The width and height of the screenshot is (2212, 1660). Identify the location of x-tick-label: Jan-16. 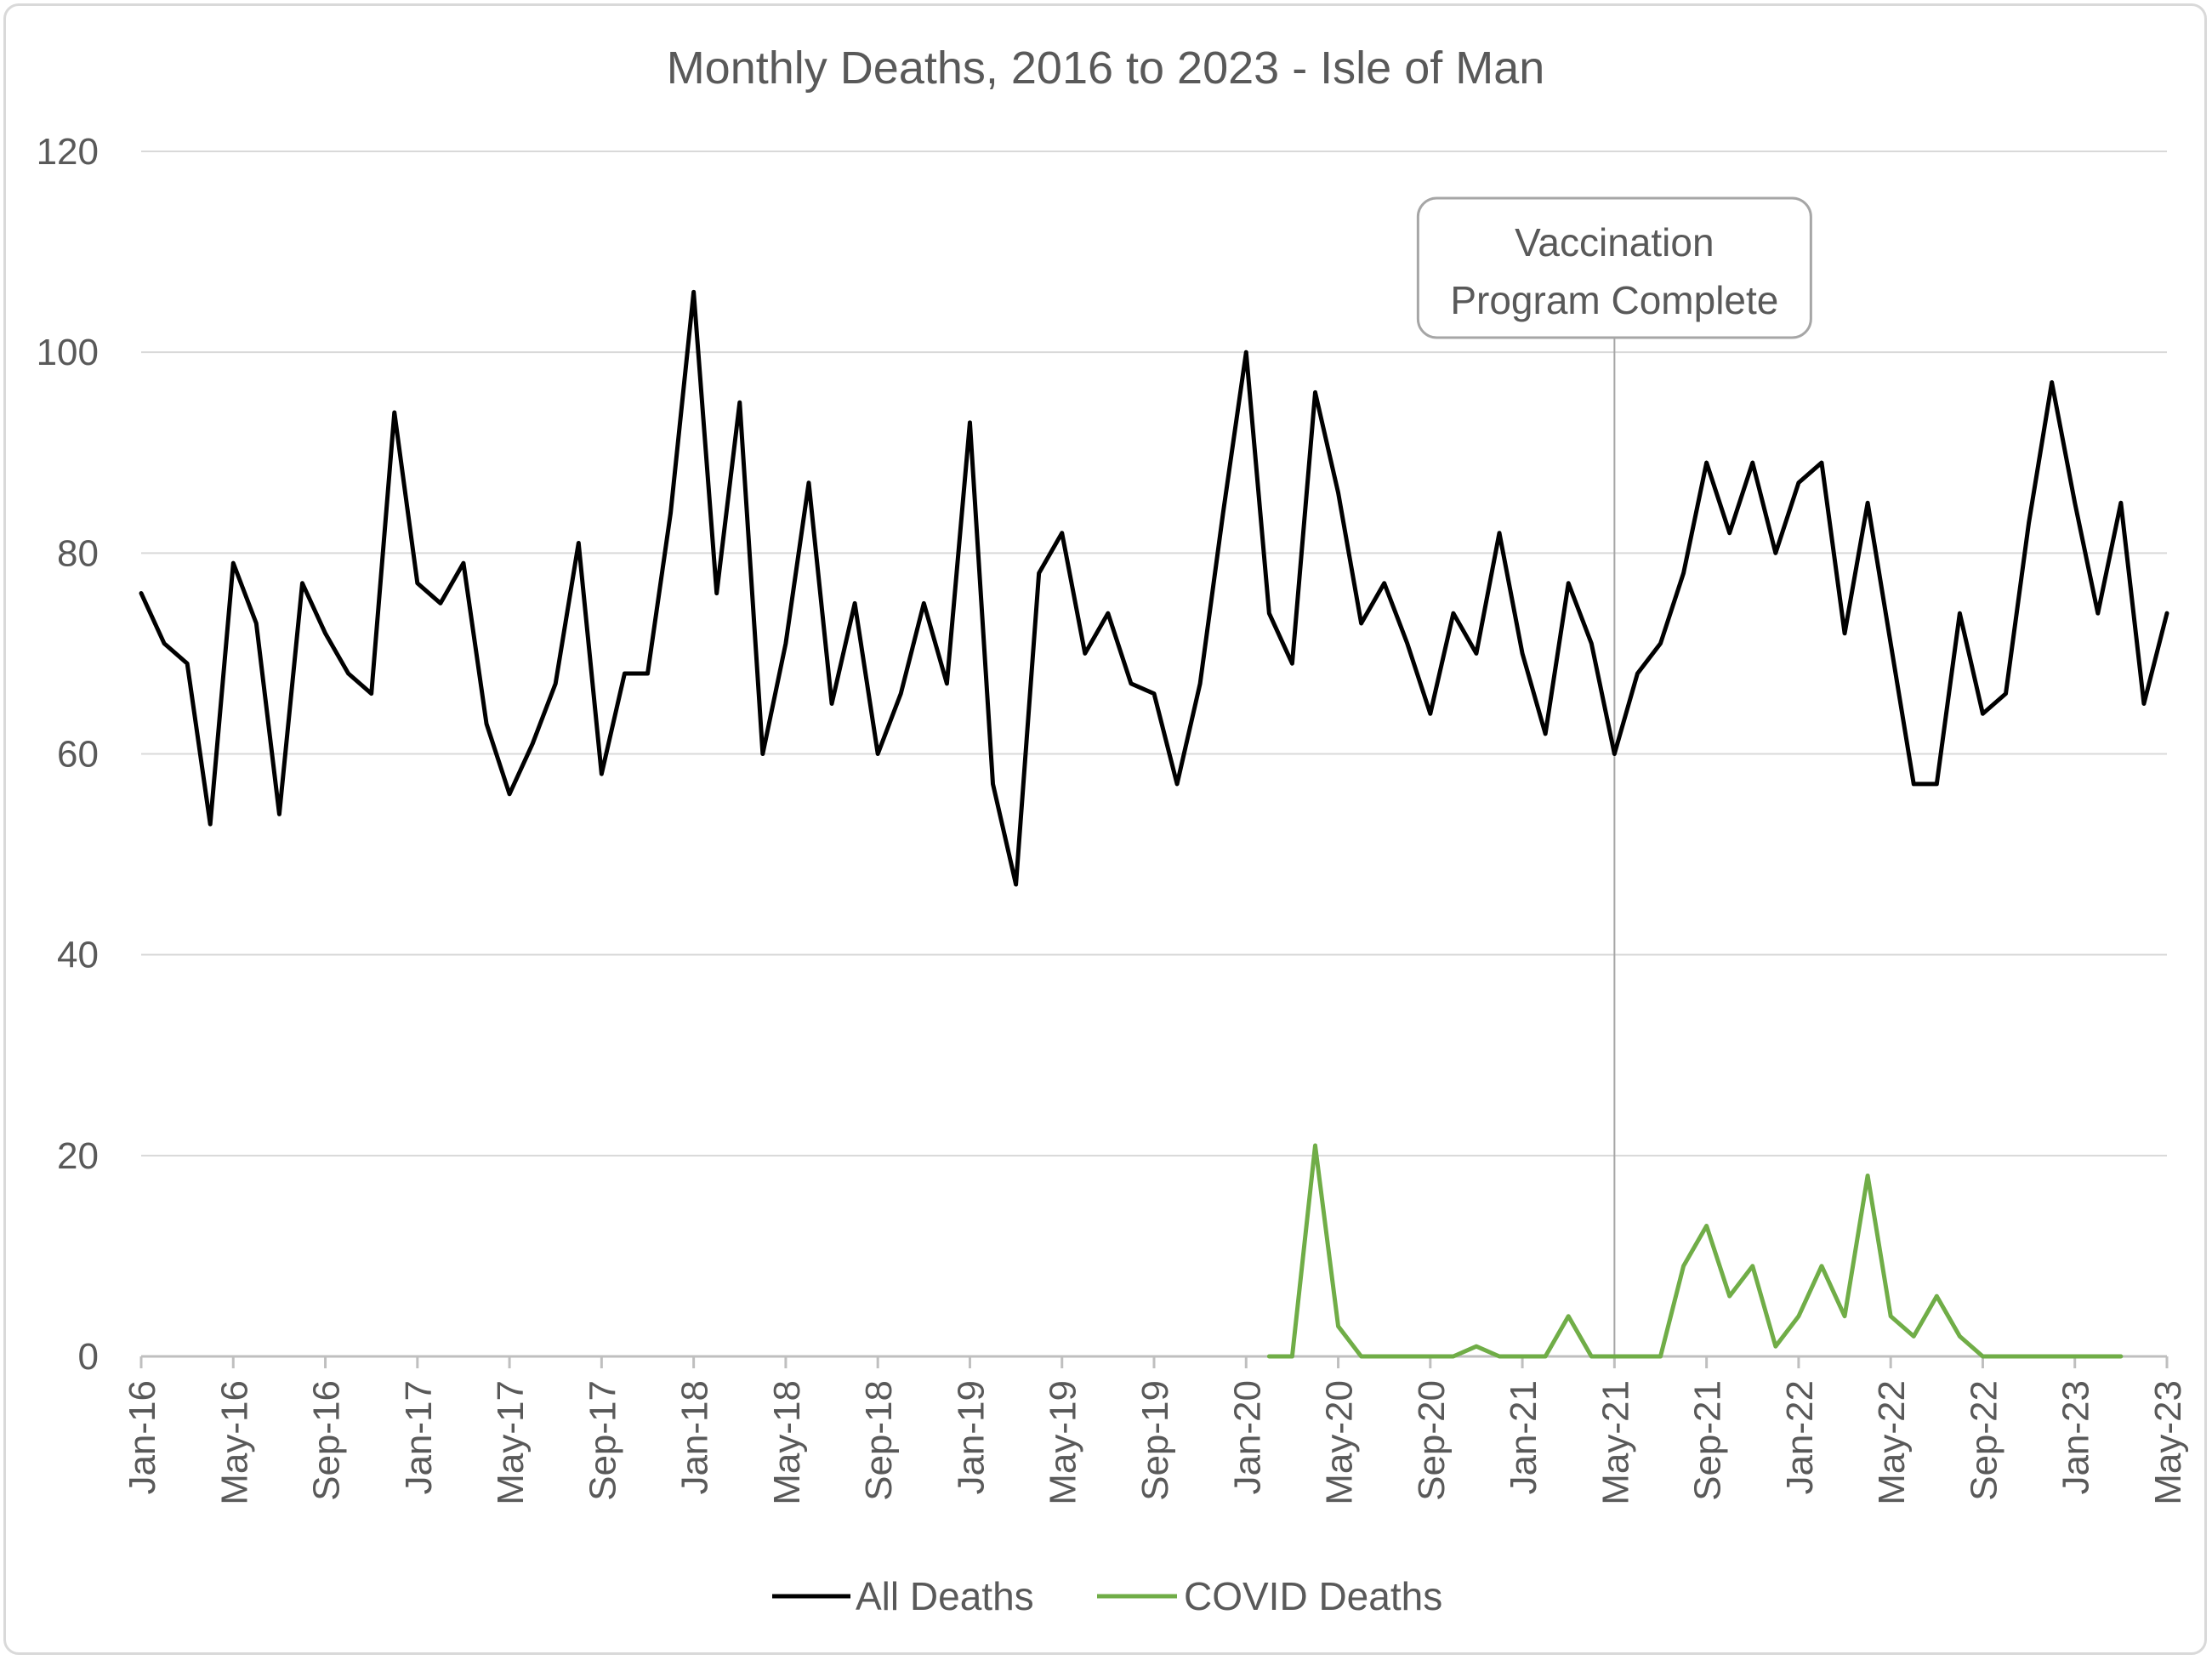
(142, 1437).